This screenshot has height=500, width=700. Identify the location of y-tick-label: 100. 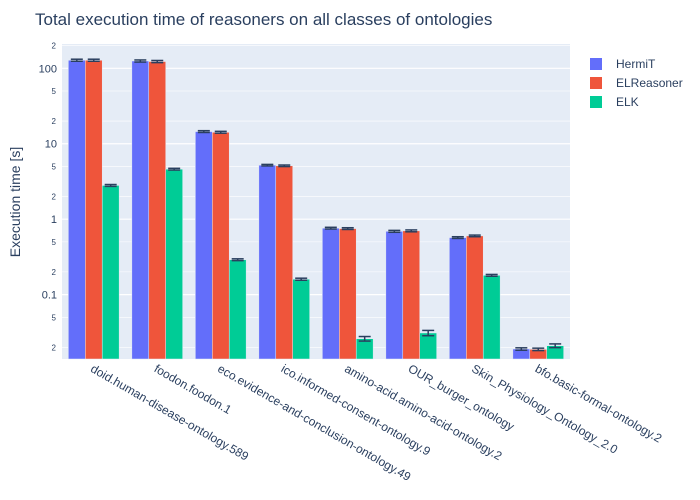
(48, 69).